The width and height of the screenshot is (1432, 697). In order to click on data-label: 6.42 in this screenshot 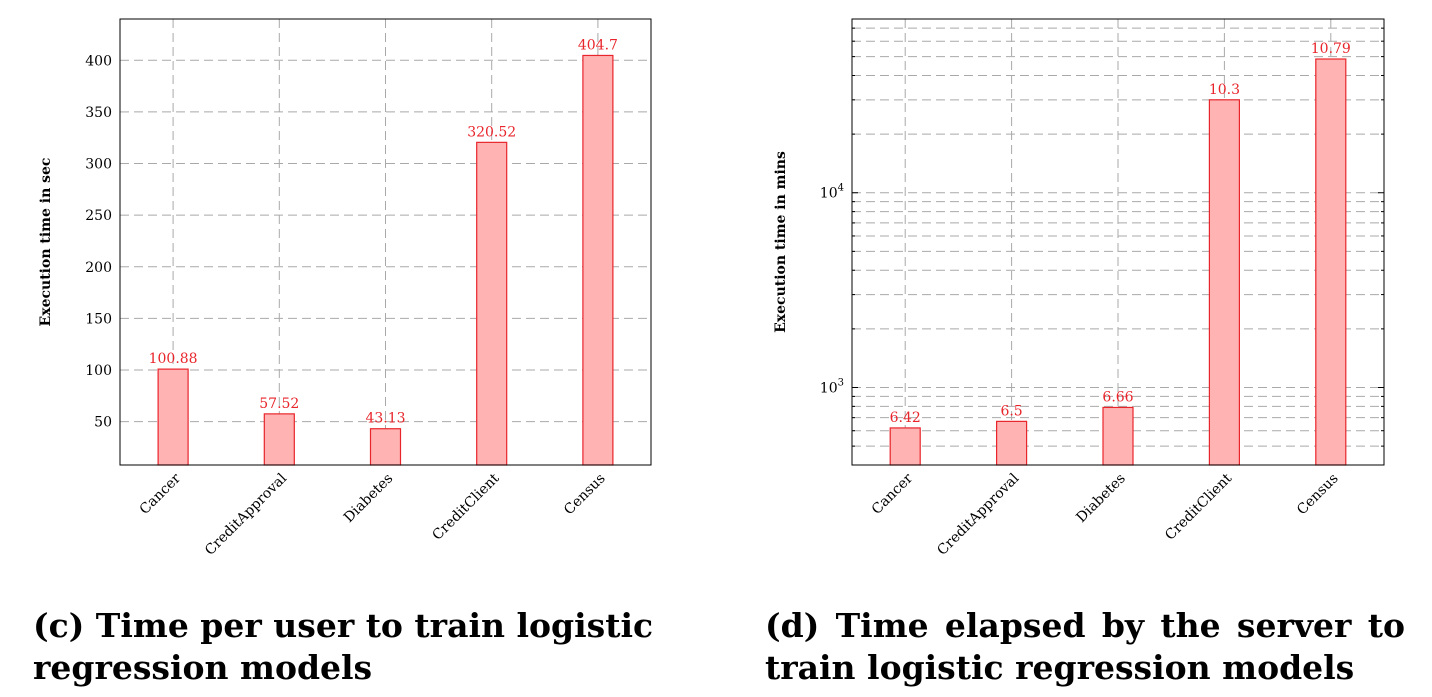, I will do `click(905, 418)`.